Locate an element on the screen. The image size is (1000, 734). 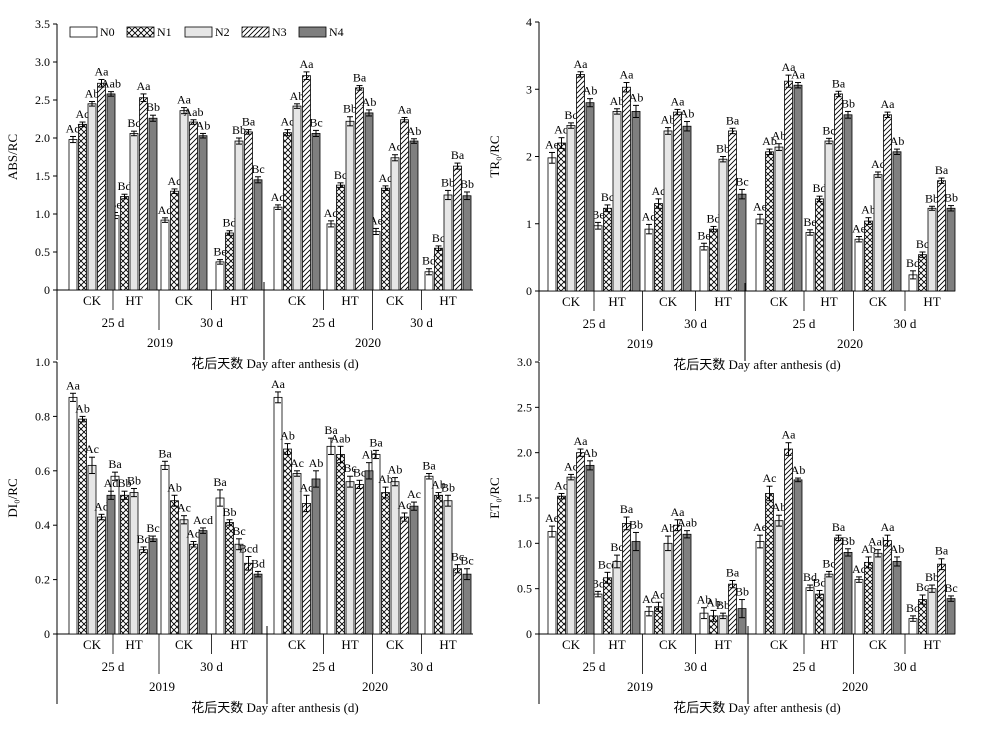
y-axis-label: ET₀/RC is located at coordinates (494, 497).